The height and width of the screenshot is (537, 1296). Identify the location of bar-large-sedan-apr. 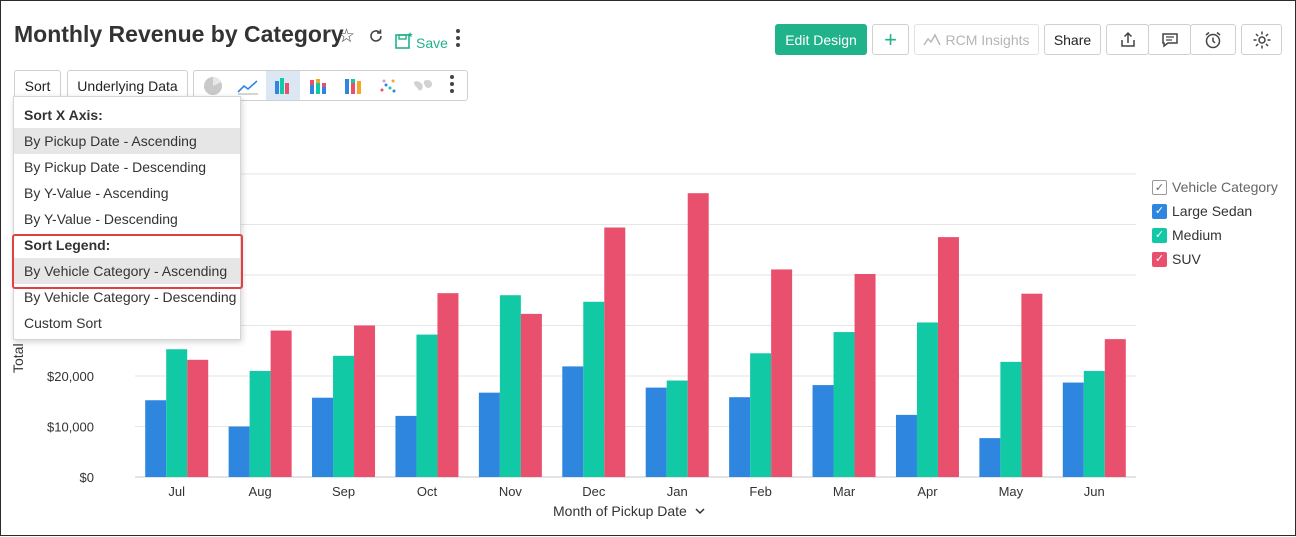
(906, 445).